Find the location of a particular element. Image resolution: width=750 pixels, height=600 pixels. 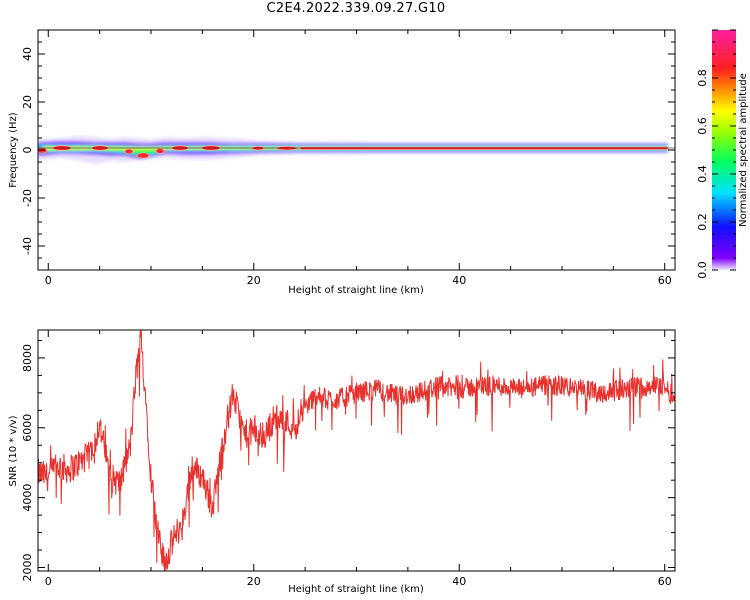

colorbar-ticks is located at coordinates (724, 150).